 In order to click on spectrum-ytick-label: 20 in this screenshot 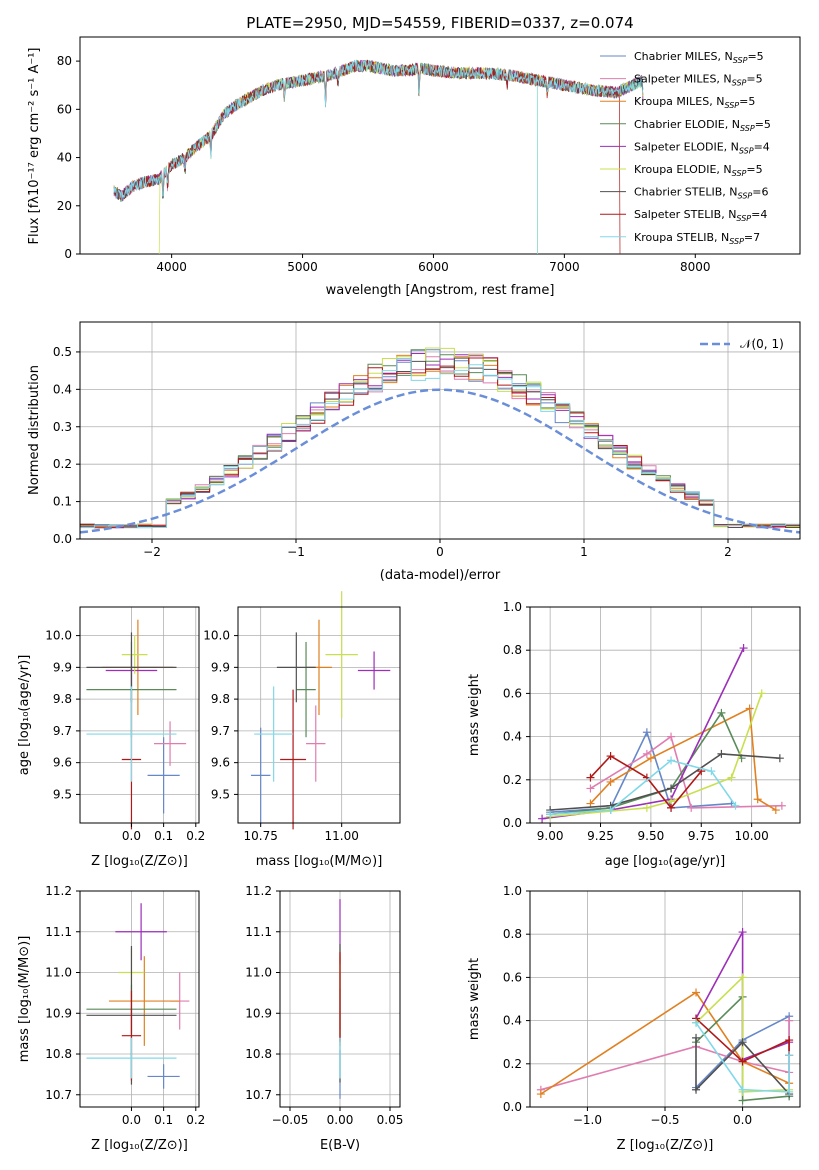, I will do `click(64, 206)`.